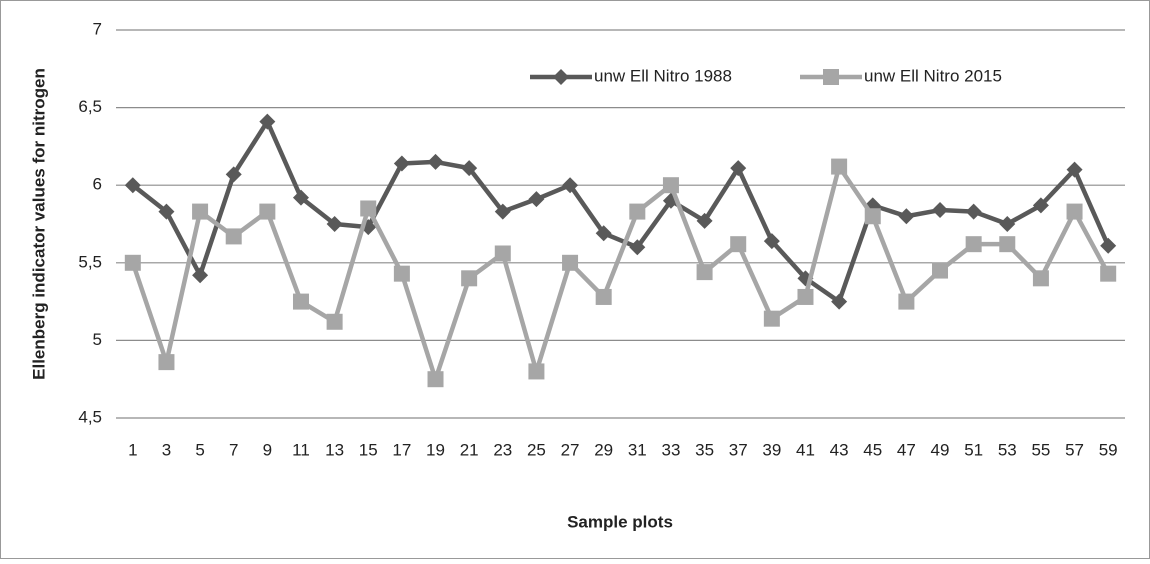 This screenshot has width=1150, height=564. I want to click on x-tick-label: 17, so click(401, 449).